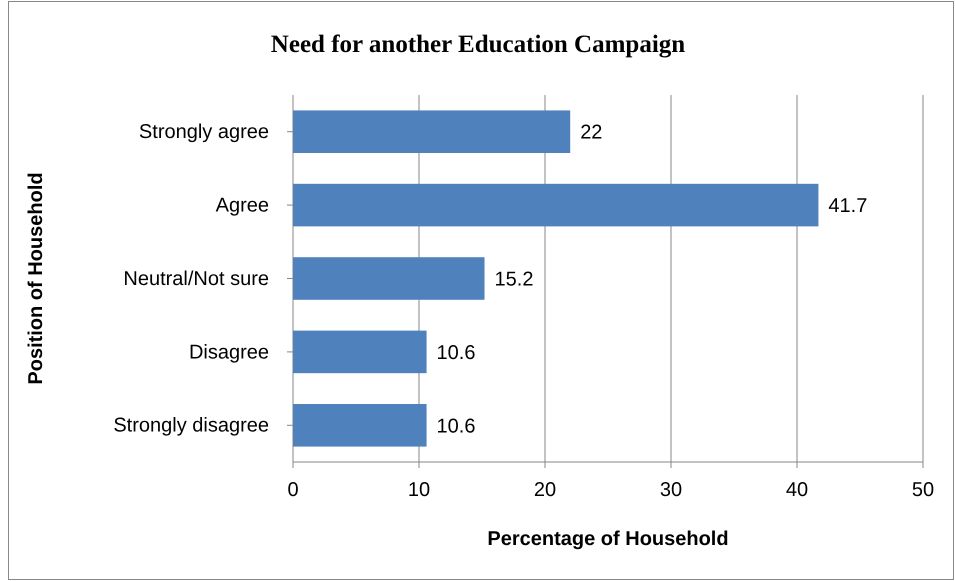 This screenshot has height=581, width=955. Describe the element at coordinates (671, 490) in the screenshot. I see `x-tick-label: 30` at that location.